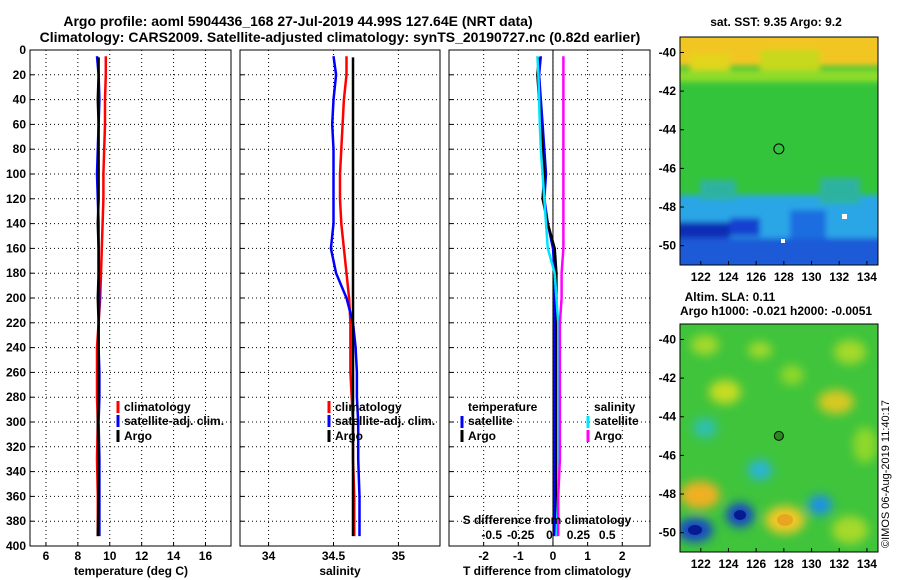  I want to click on y-tick-label: 400, so click(16, 546).